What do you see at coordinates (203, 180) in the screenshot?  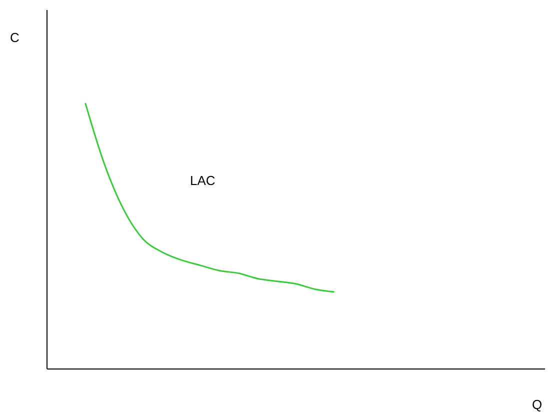 I see `text: LAC` at bounding box center [203, 180].